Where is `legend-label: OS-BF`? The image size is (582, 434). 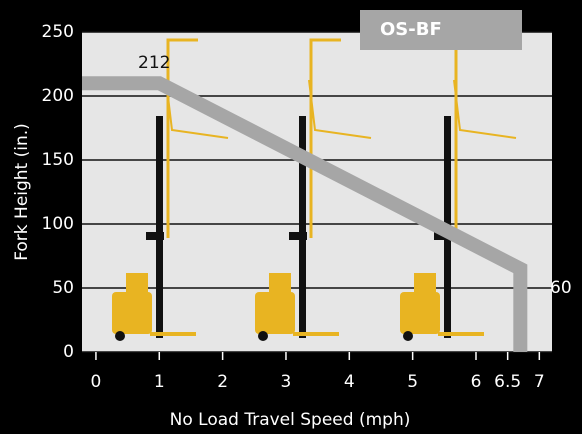
legend-label: OS-BF is located at coordinates (411, 29).